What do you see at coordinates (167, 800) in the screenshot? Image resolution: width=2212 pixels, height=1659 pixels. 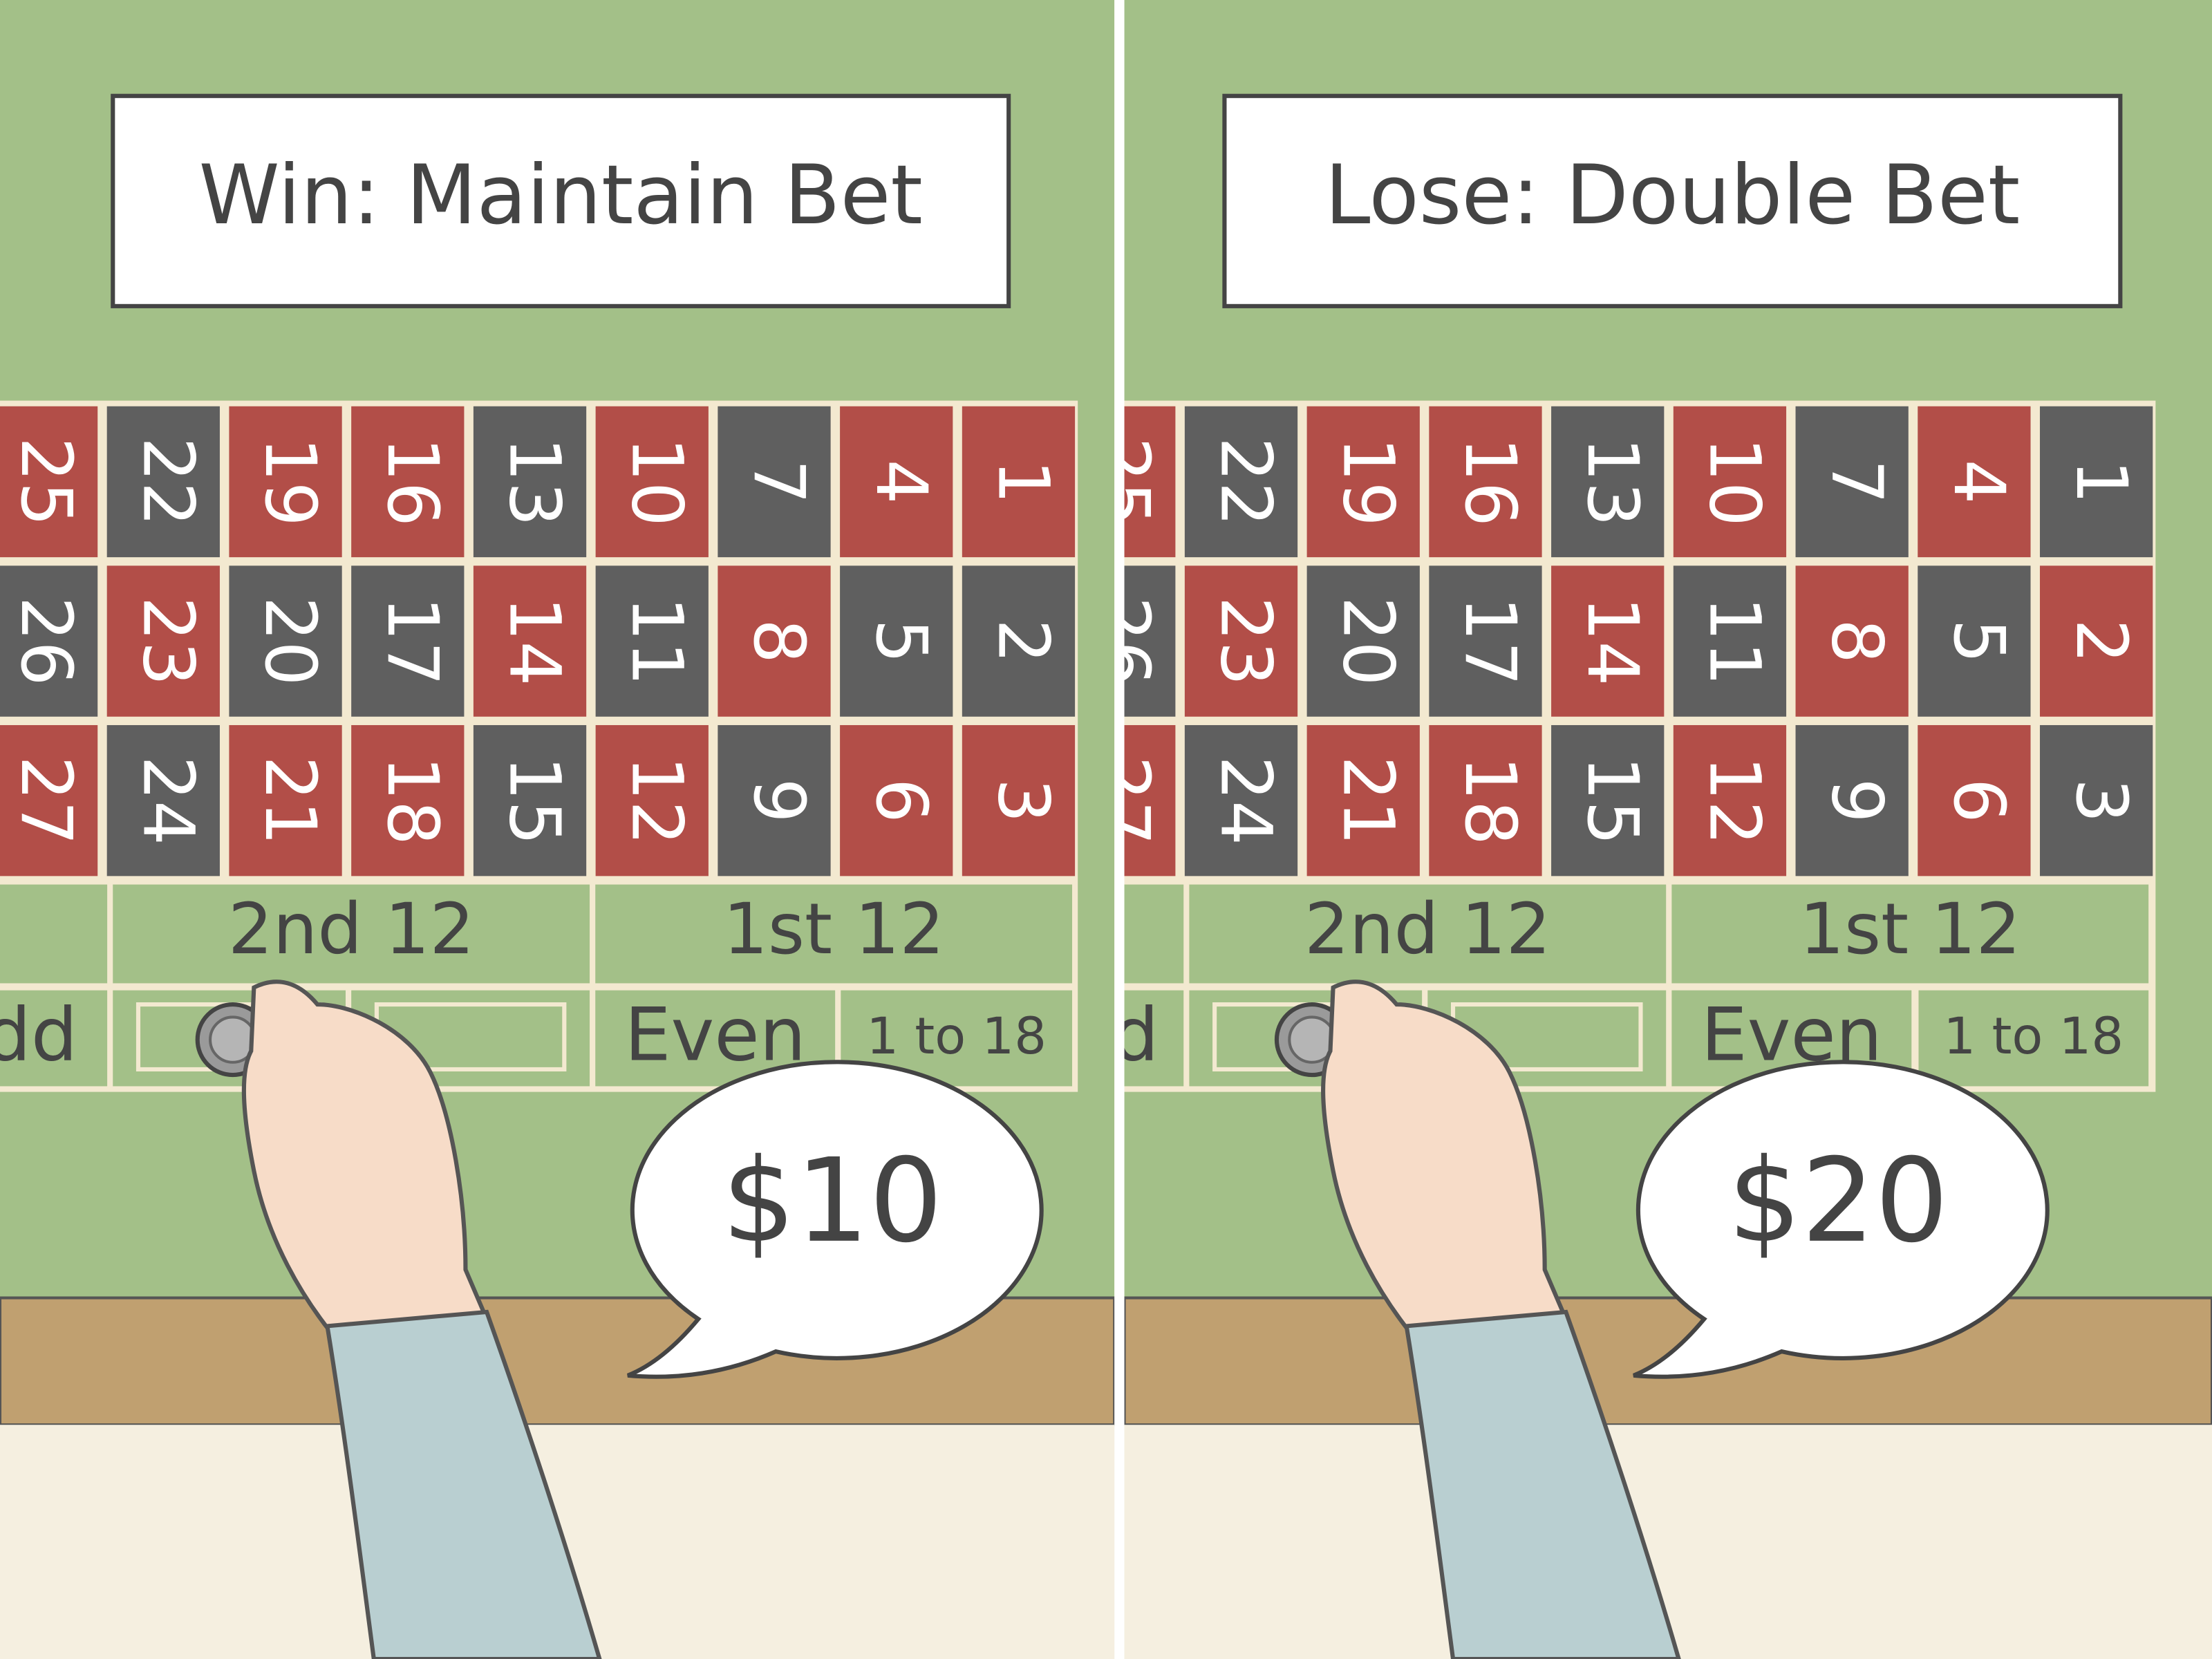 I see `number-label: 24` at bounding box center [167, 800].